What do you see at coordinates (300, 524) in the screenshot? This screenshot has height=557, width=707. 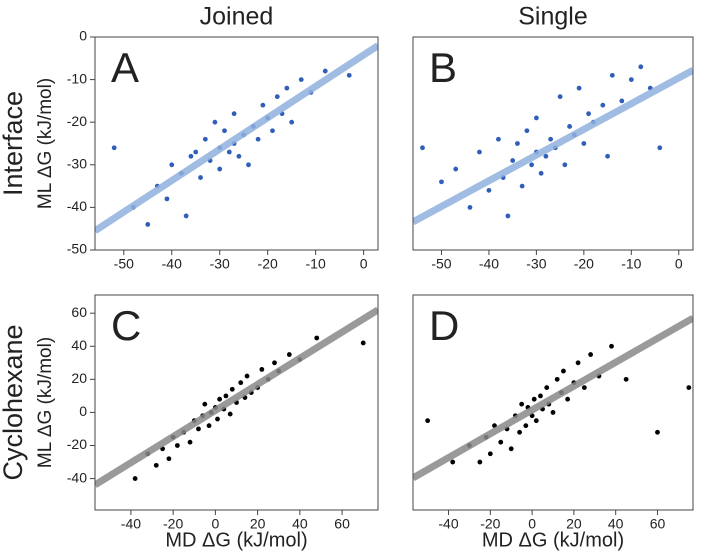 I see `x-tick-label: 40` at bounding box center [300, 524].